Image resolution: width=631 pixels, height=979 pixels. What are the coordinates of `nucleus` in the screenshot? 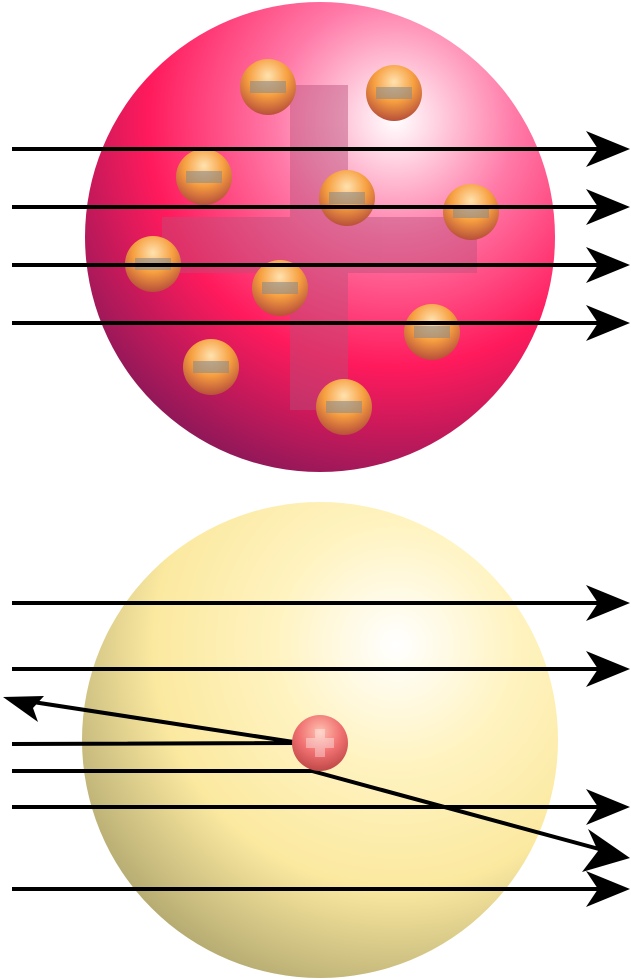 It's located at (320, 743).